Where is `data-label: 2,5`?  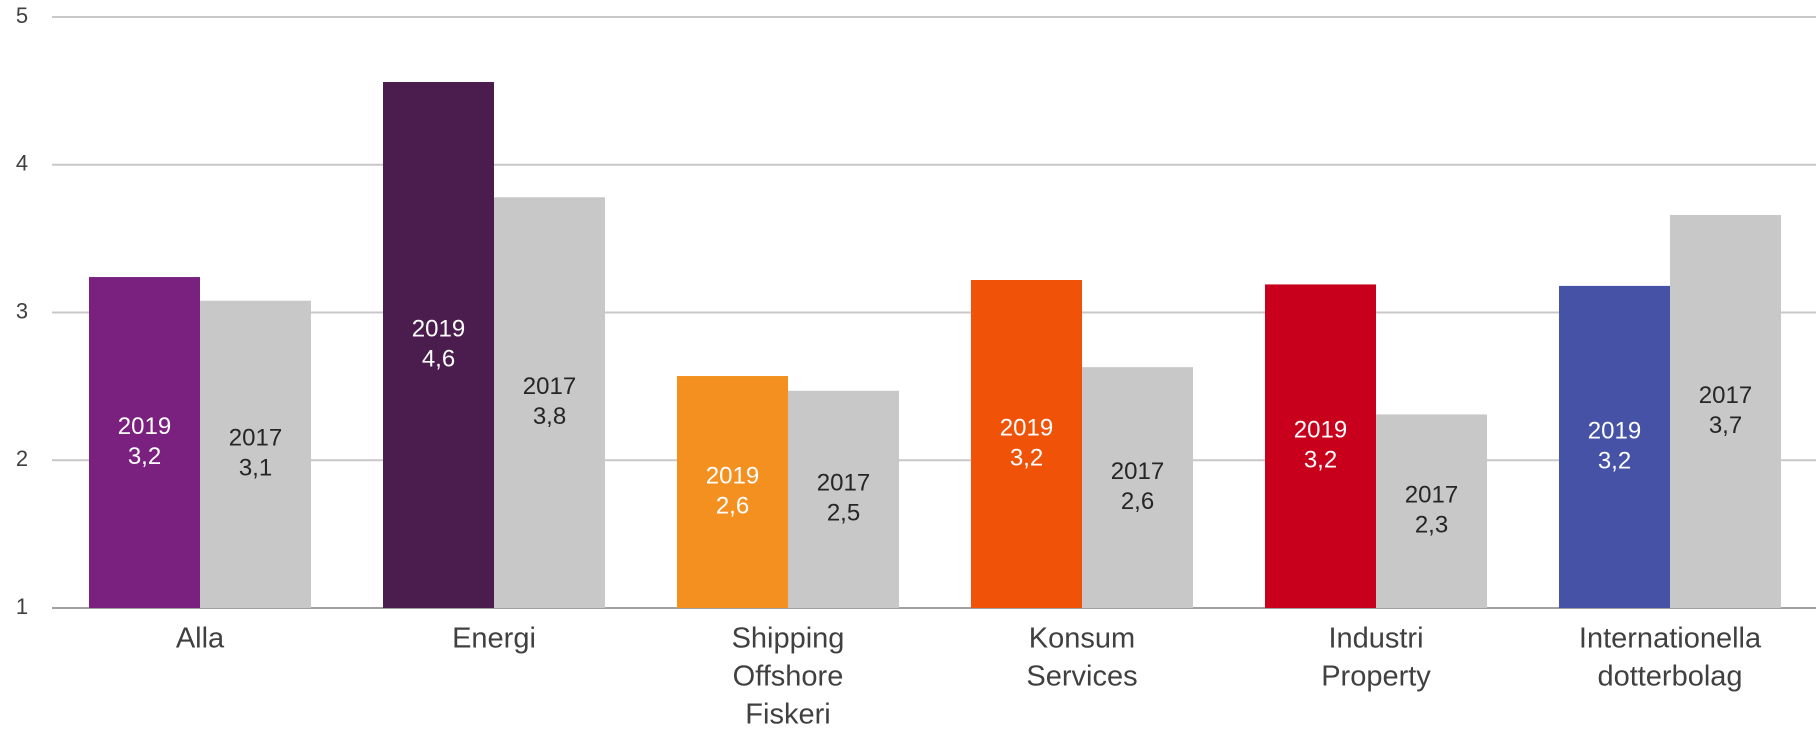 data-label: 2,5 is located at coordinates (843, 513).